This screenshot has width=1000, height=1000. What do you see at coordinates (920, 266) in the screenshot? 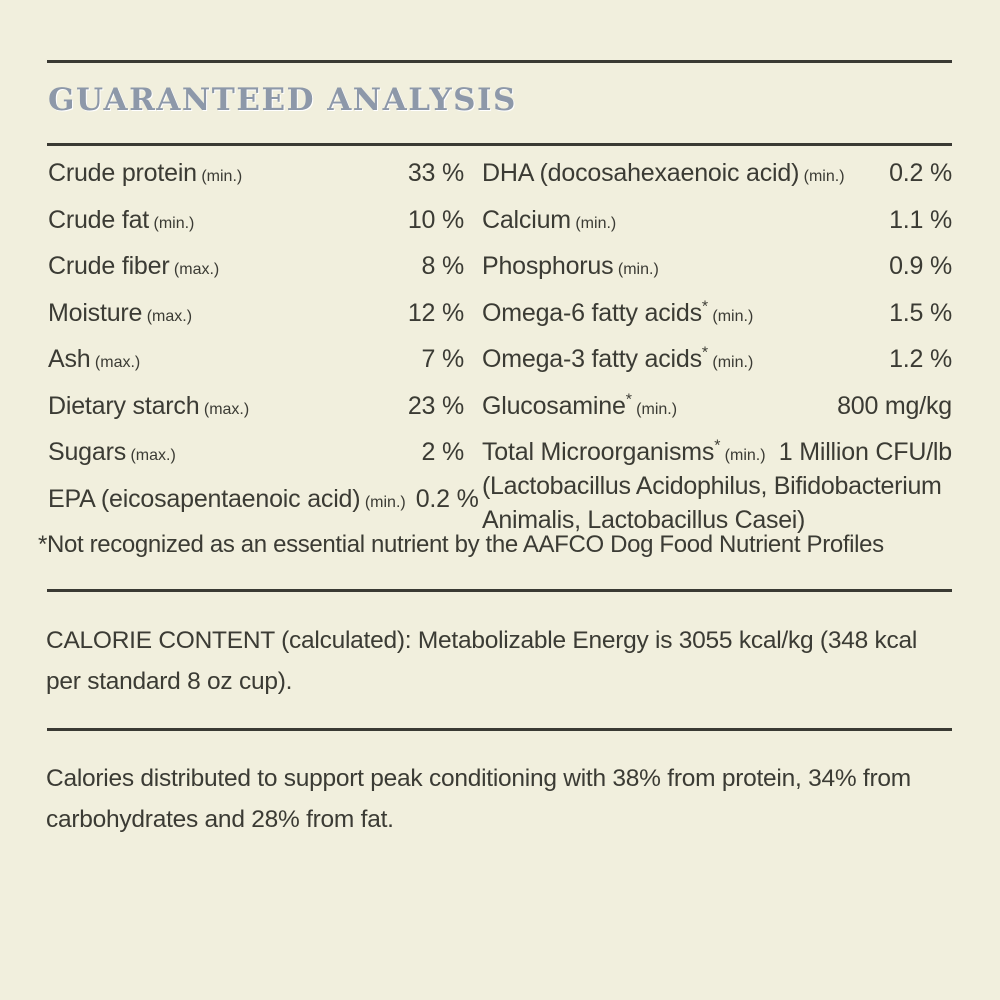
I see `nutrient-value: 0.9 %` at bounding box center [920, 266].